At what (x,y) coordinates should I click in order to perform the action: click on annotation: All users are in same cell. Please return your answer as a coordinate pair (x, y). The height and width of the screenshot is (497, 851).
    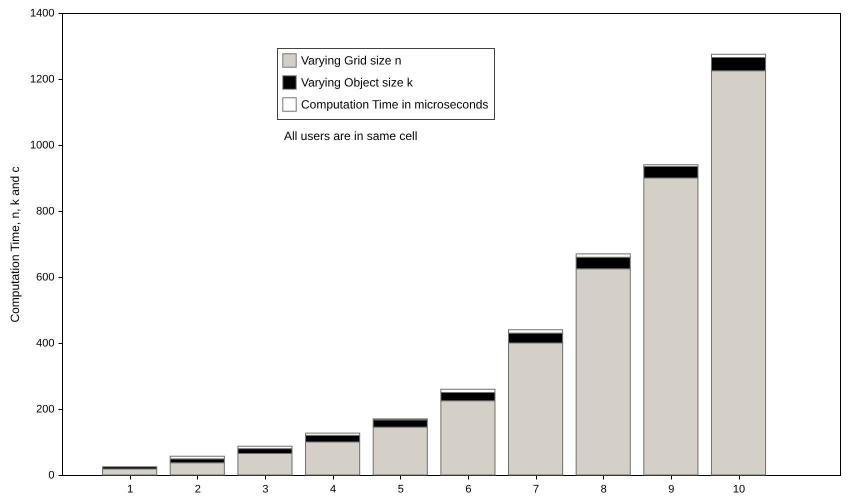
    Looking at the image, I should click on (351, 136).